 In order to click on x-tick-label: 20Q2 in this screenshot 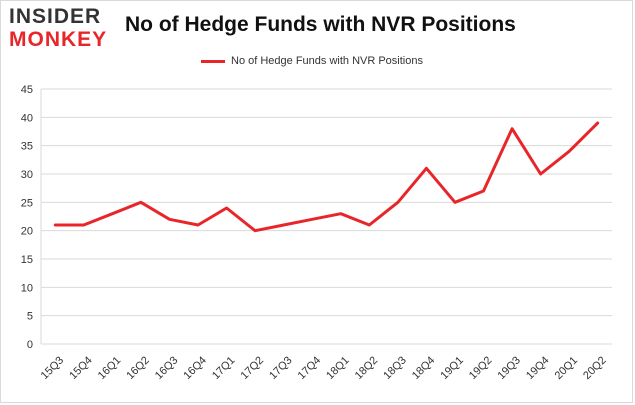, I will do `click(595, 368)`.